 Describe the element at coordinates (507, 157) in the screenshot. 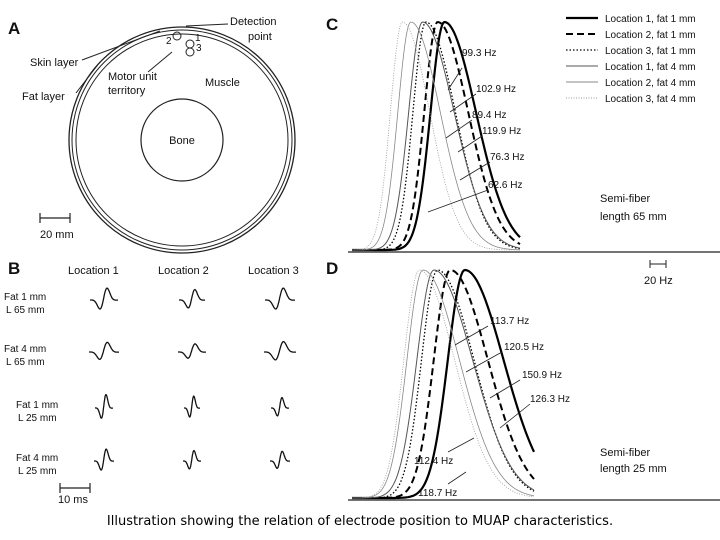

I see `c-freq-label-5: 76.3 Hz` at that location.